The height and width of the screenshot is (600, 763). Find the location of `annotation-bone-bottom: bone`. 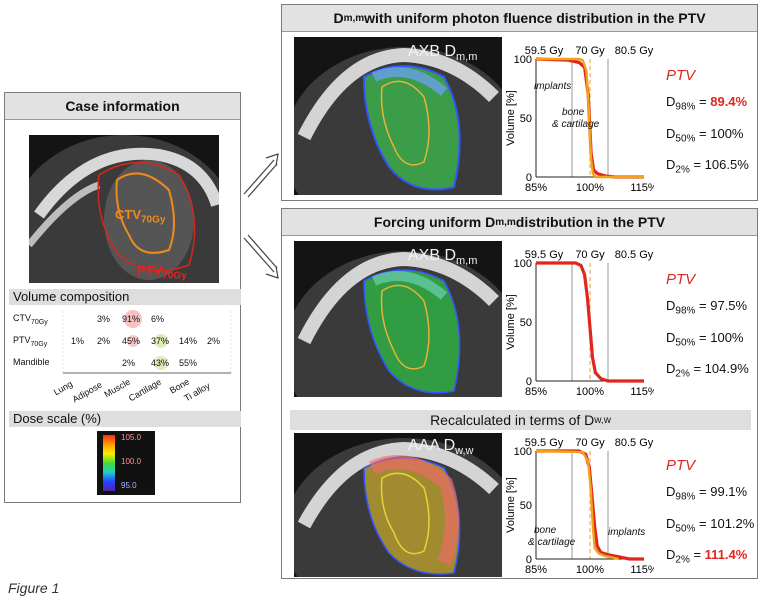

annotation-bone-bottom: bone is located at coordinates (545, 530).